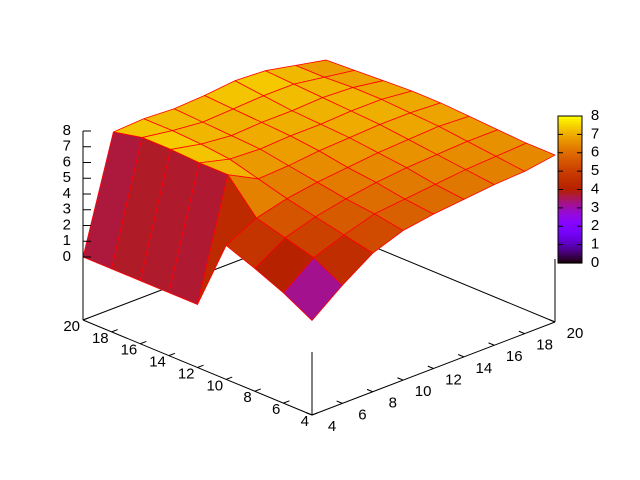 The image size is (640, 480). I want to click on cb-tick-label: 7, so click(595, 133).